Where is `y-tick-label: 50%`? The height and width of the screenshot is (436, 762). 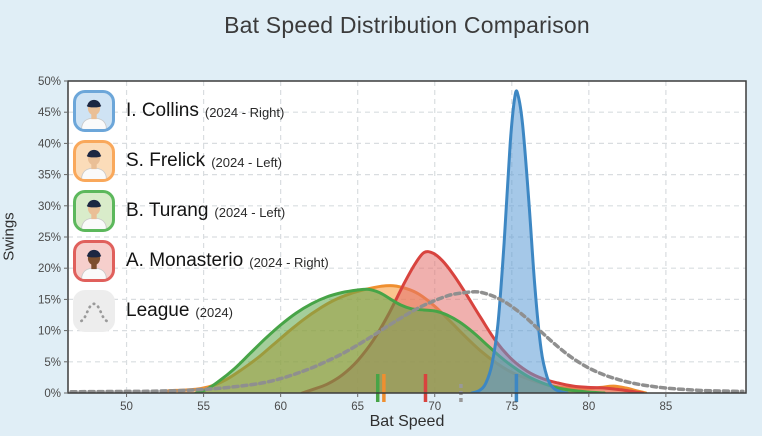 y-tick-label: 50% is located at coordinates (49, 82).